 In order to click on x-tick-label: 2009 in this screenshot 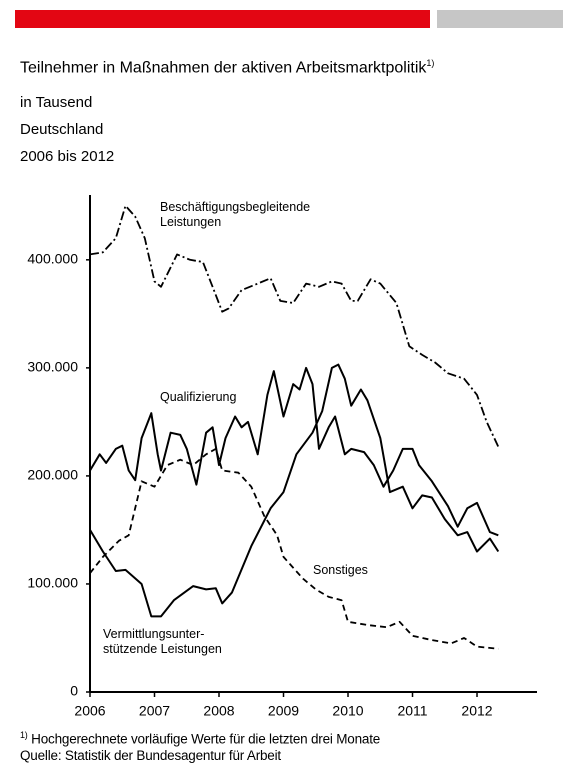, I will do `click(283, 711)`.